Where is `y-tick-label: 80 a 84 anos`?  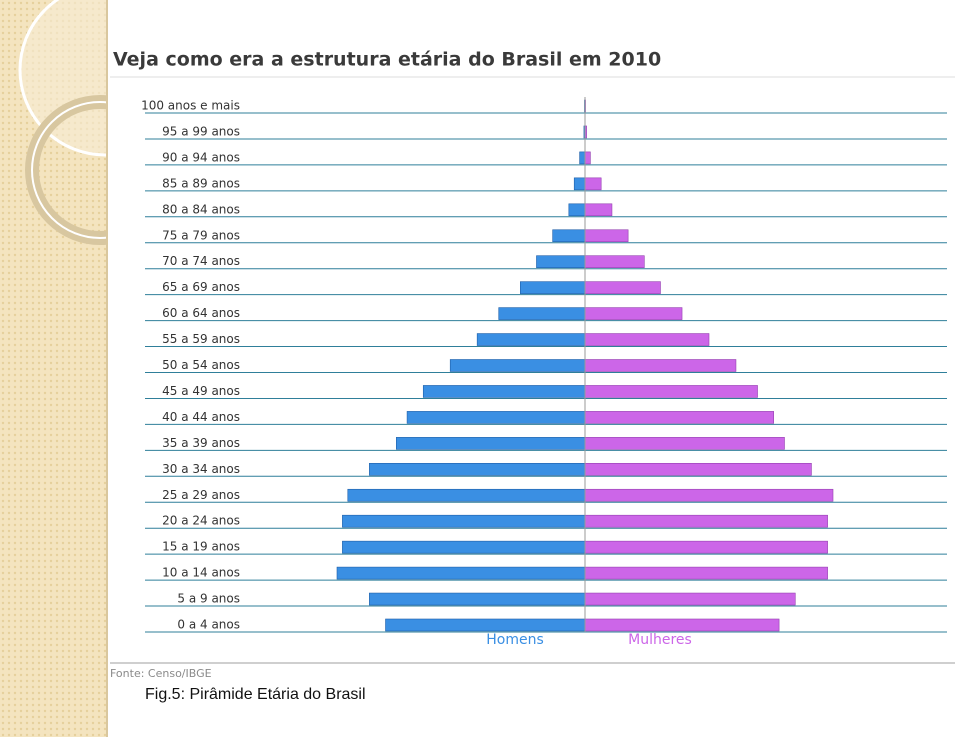 y-tick-label: 80 a 84 anos is located at coordinates (201, 209).